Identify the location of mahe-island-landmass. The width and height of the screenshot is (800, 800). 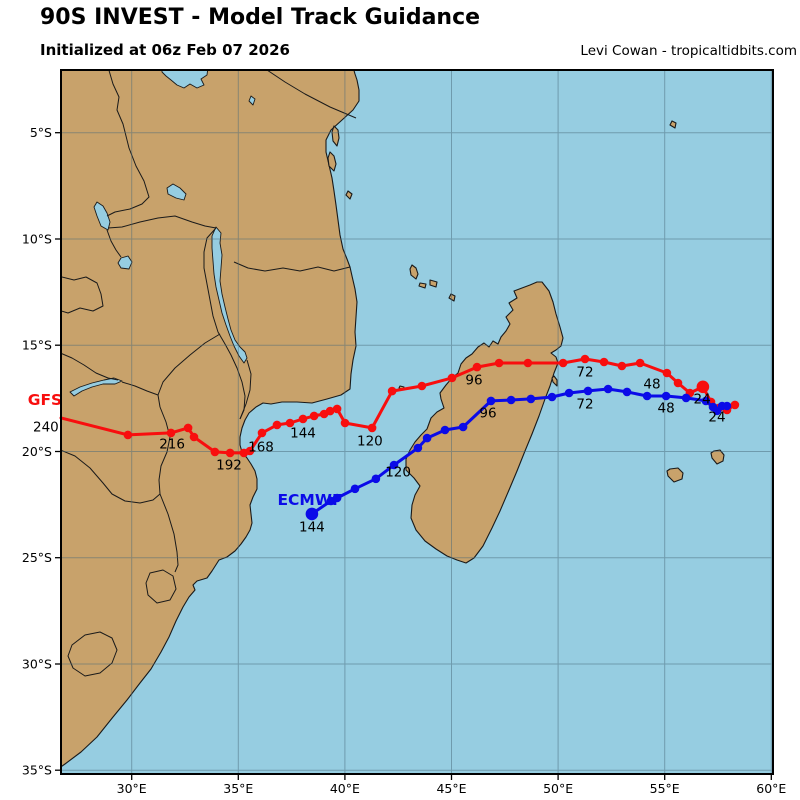
(673, 124).